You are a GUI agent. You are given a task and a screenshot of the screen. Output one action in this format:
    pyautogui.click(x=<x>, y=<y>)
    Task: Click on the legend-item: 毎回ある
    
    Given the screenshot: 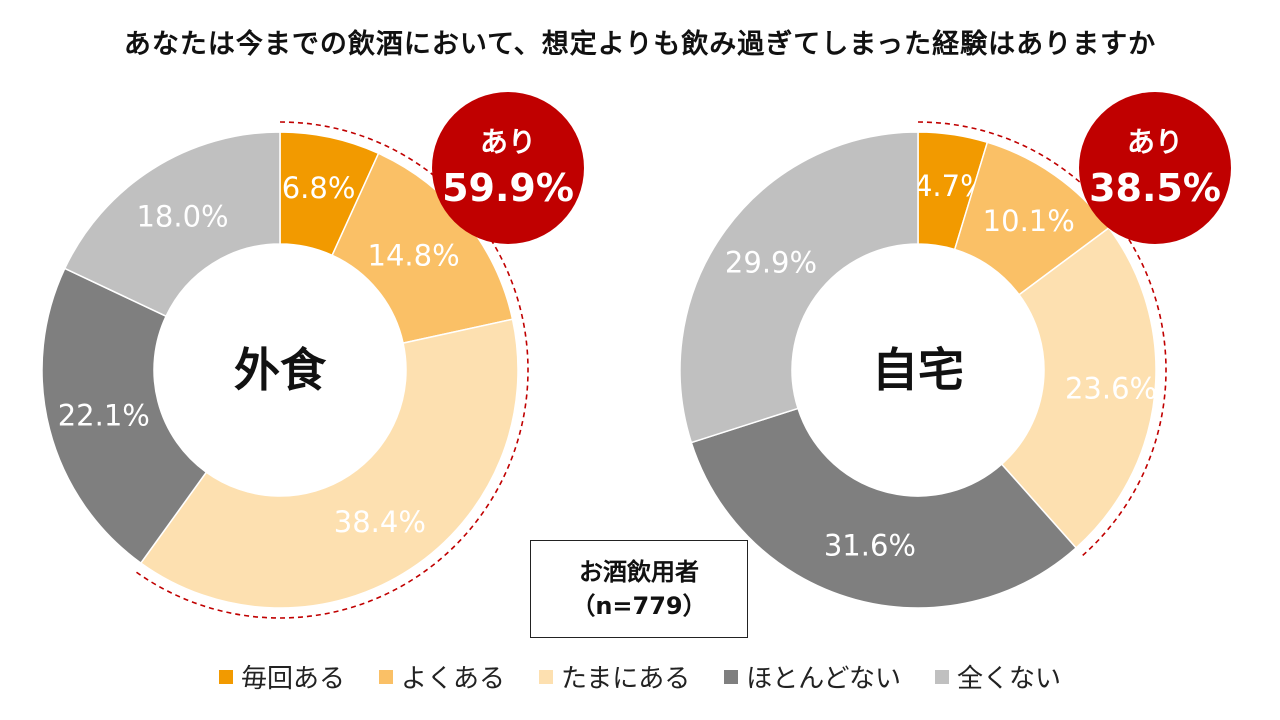 What is the action you would take?
    pyautogui.click(x=282, y=676)
    